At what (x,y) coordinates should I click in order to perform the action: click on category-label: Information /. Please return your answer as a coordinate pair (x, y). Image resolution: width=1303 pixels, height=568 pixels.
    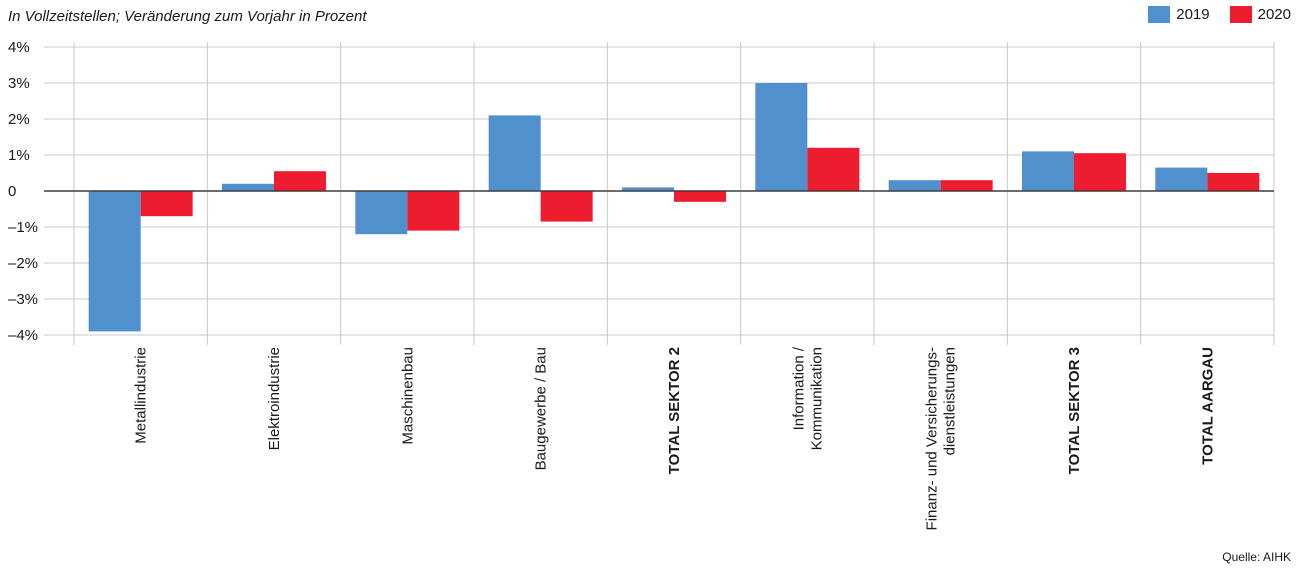
    Looking at the image, I should click on (798, 388).